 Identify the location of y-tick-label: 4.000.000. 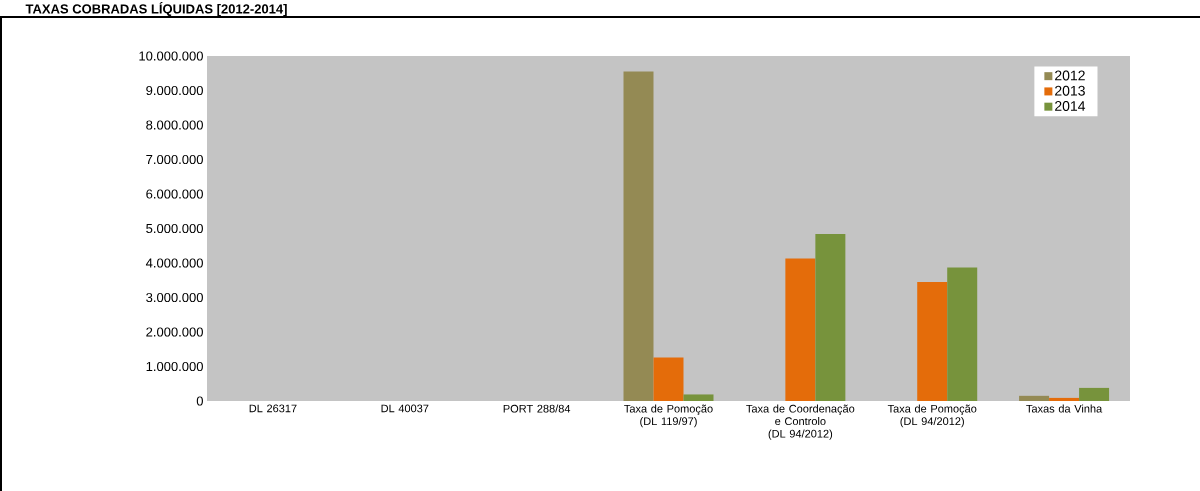
(174, 263).